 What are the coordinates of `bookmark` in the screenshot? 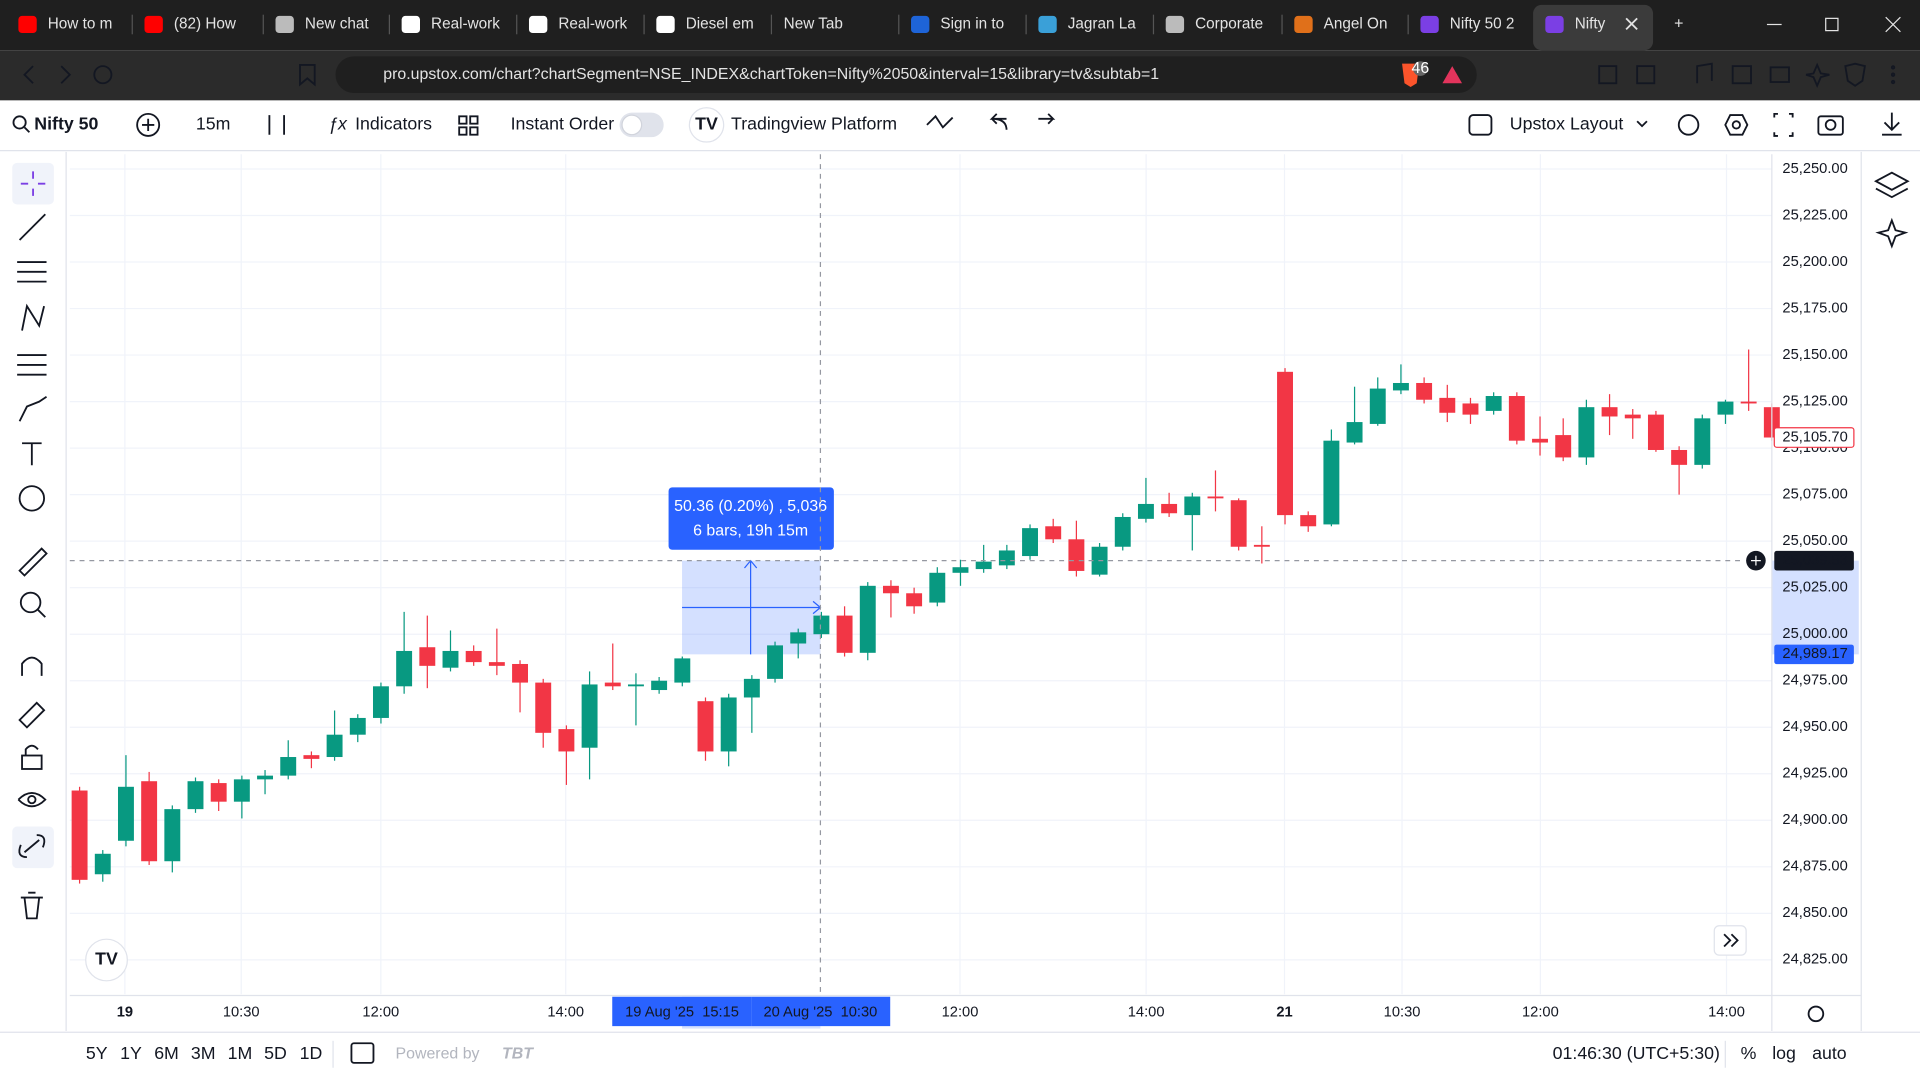 It's located at (307, 75).